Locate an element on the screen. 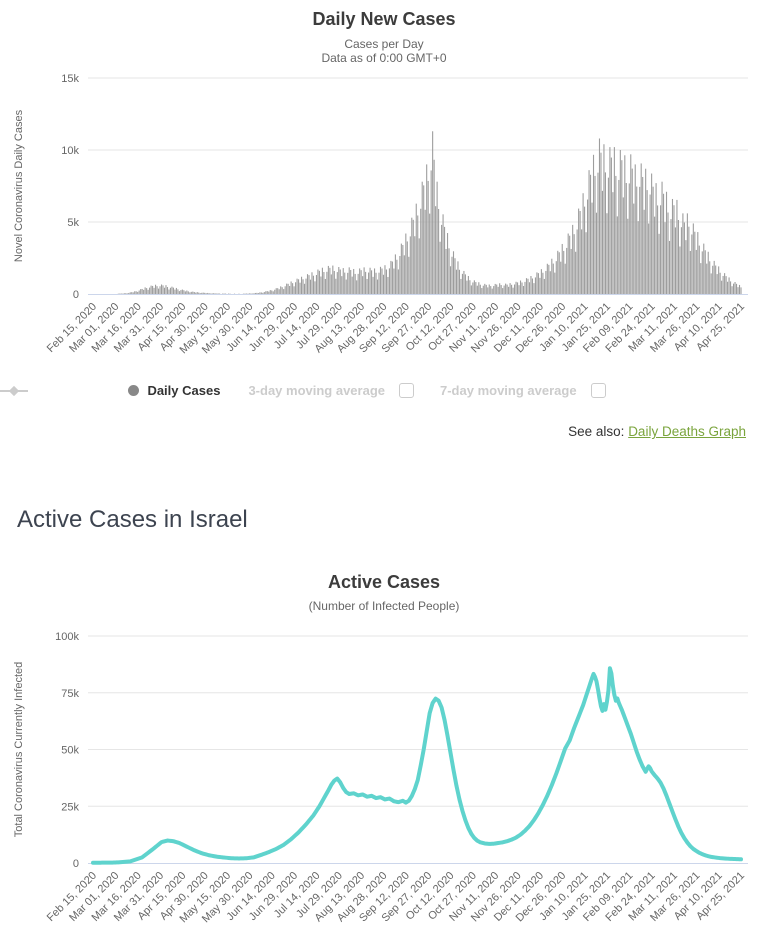  see-also-line: See also: Daily Deaths Graph is located at coordinates (657, 431).